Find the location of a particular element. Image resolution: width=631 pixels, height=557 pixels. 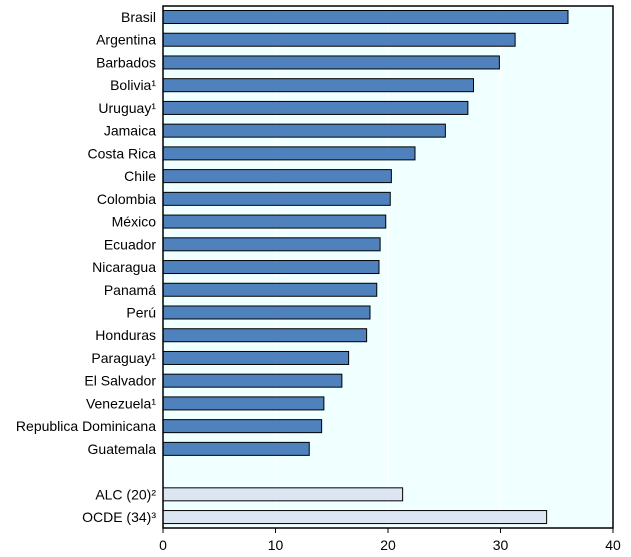

category-label: Chile is located at coordinates (140, 176).